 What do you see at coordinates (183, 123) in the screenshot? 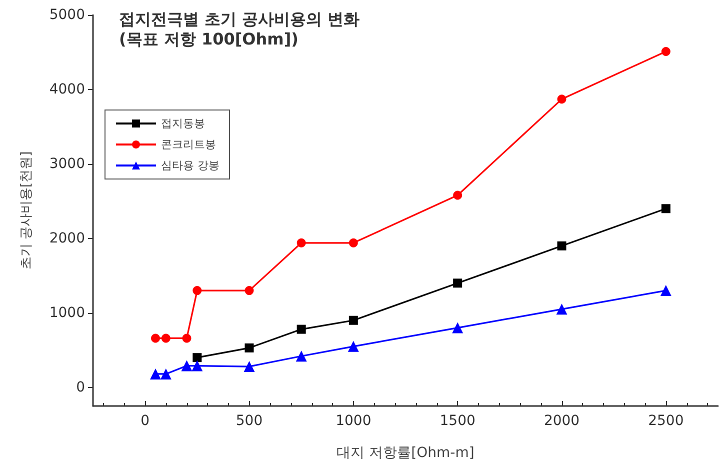
I see `legend-label: 접지동봉` at bounding box center [183, 123].